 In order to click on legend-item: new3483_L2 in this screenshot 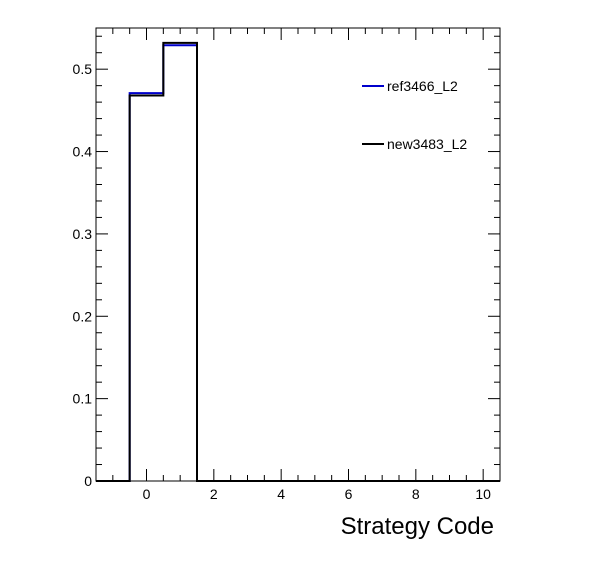, I will do `click(414, 144)`.